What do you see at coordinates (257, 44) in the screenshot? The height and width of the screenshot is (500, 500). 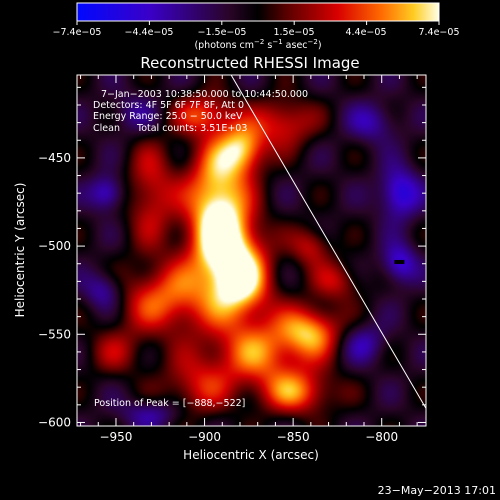 I see `colorbar-unit-label: (photons cm−2 s−1 asec−2)` at bounding box center [257, 44].